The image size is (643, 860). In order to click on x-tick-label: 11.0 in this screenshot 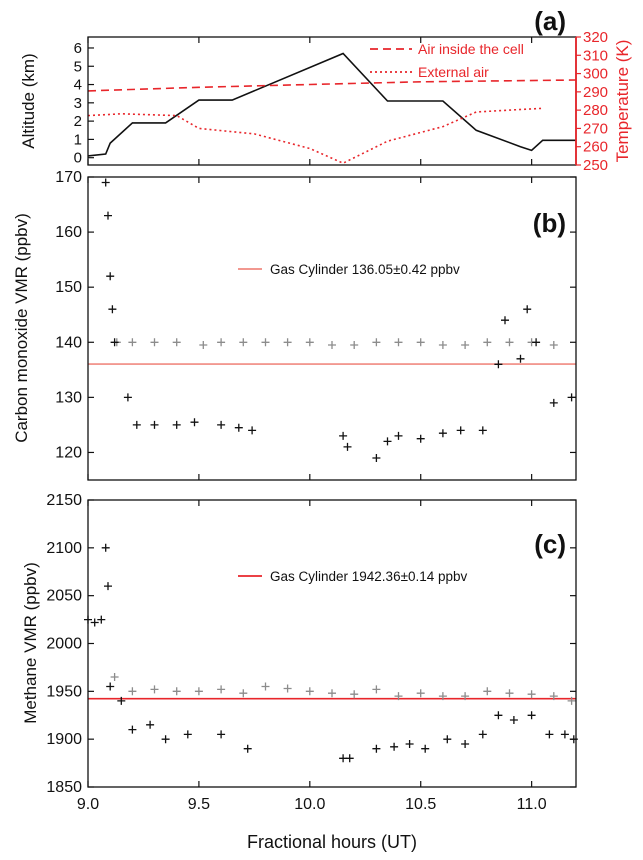, I will do `click(532, 804)`.